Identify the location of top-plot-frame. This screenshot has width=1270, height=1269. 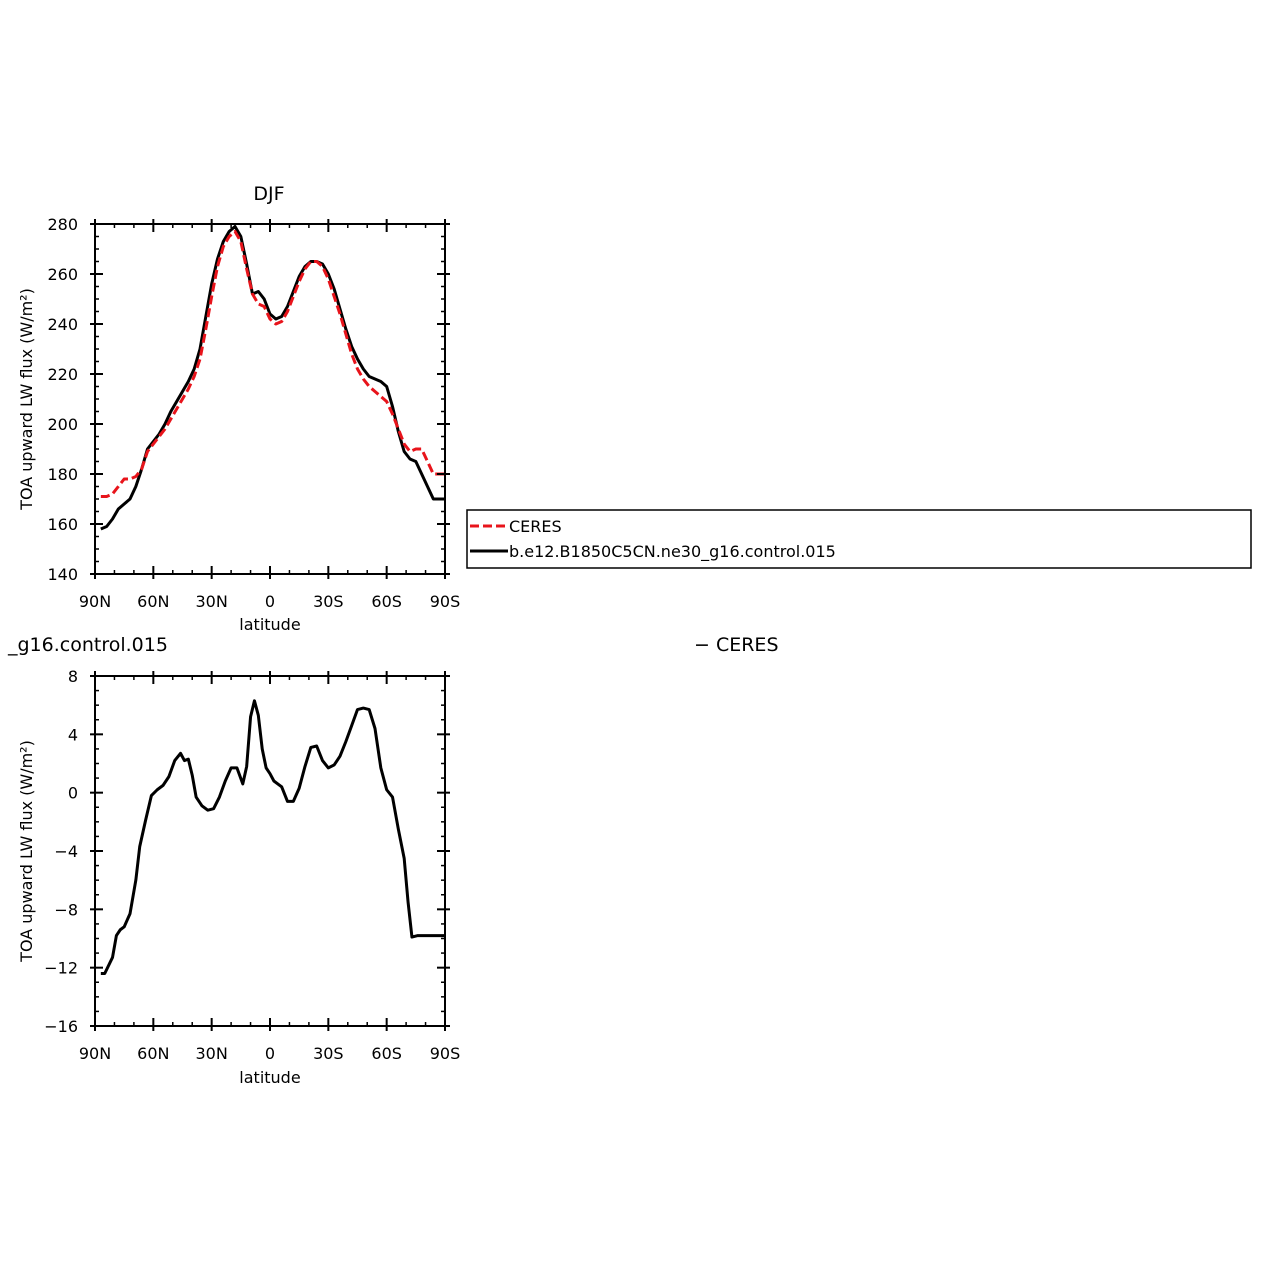
(270, 399).